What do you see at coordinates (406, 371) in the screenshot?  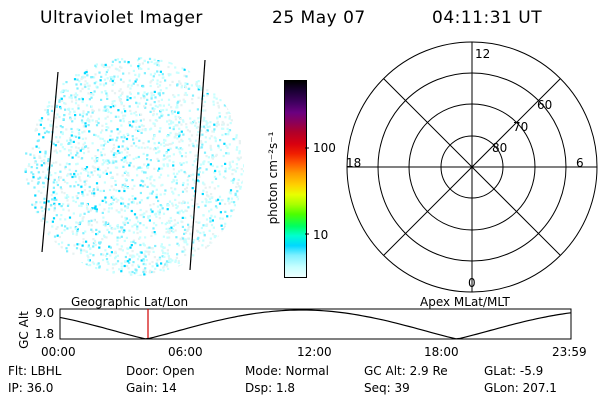 I see `status-gc-alt: GC Alt: 2.9 Re` at bounding box center [406, 371].